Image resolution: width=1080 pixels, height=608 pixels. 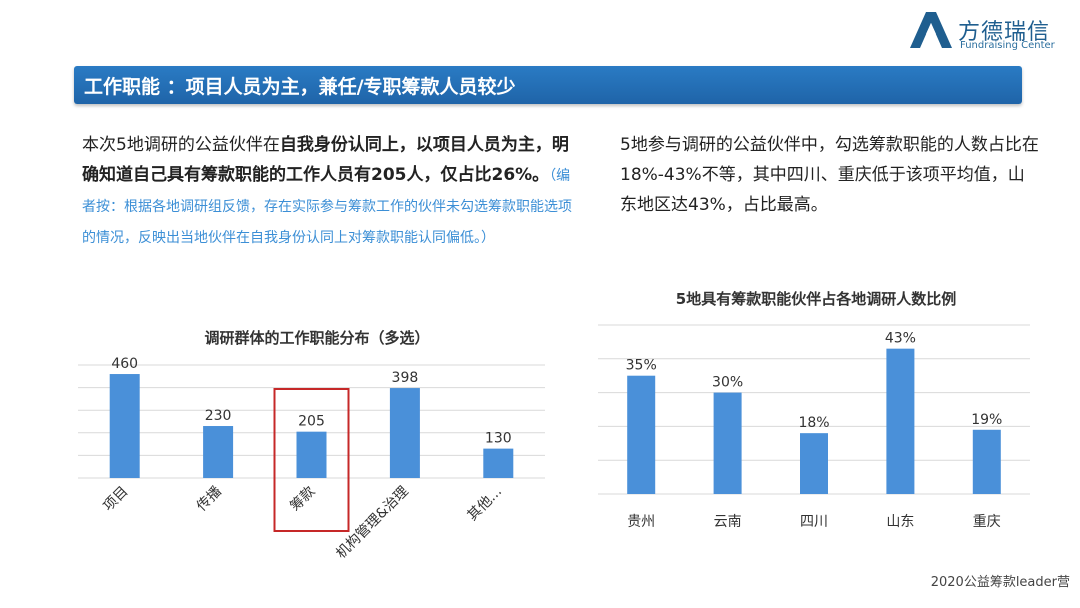 I want to click on chart2-data-label: 35%, so click(x=641, y=366).